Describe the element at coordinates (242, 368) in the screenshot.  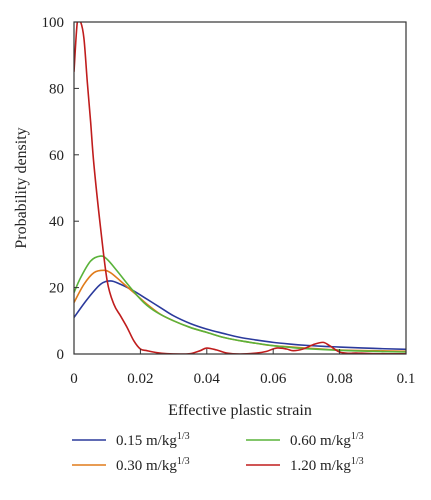
I see `x-axis-ticks: 0 0.02 0.04 0.06 0.08 0.1` at that location.